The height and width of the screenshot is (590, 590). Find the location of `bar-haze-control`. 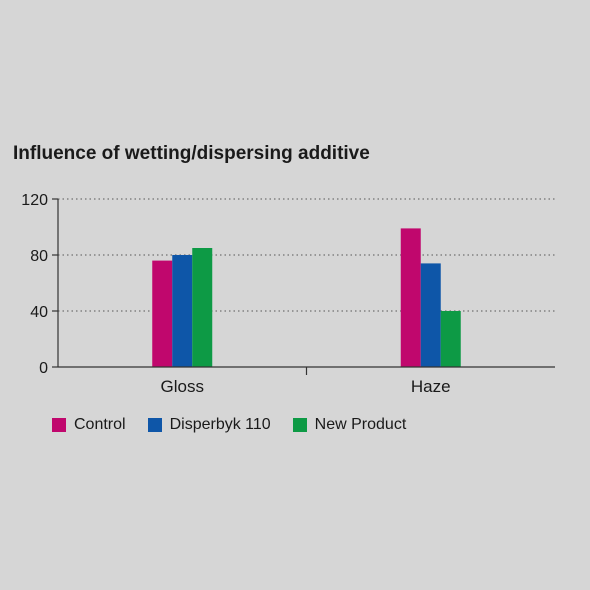

bar-haze-control is located at coordinates (410, 297).